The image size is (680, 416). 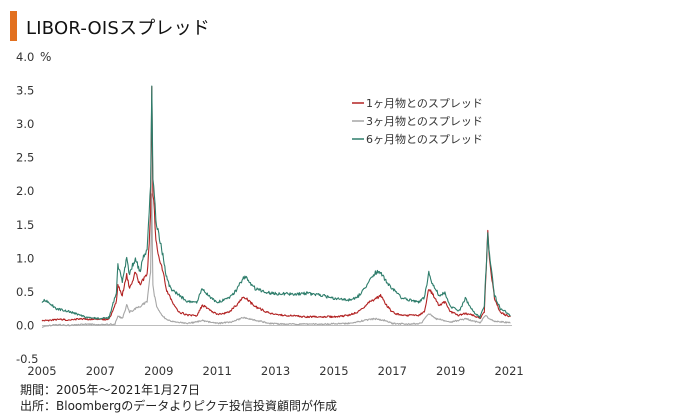 I want to click on x-tick-label: 2019, so click(x=450, y=371).